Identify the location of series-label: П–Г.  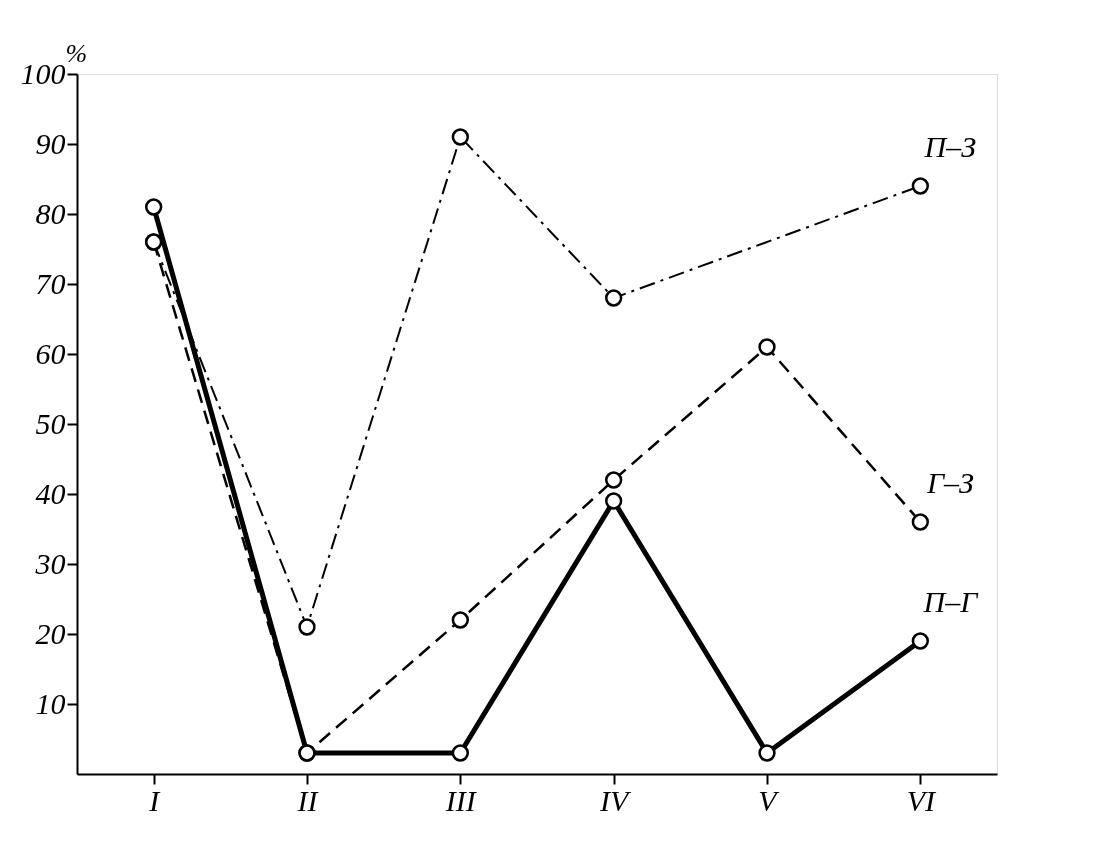
(951, 601).